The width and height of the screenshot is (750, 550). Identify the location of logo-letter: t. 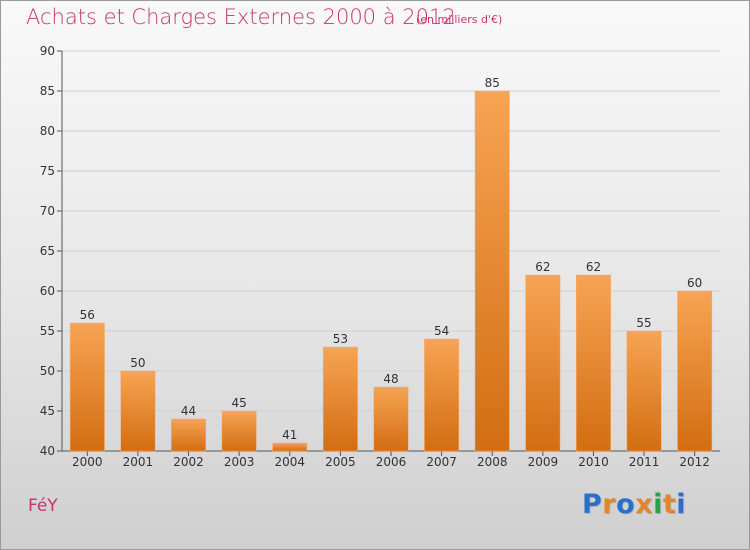
(669, 504).